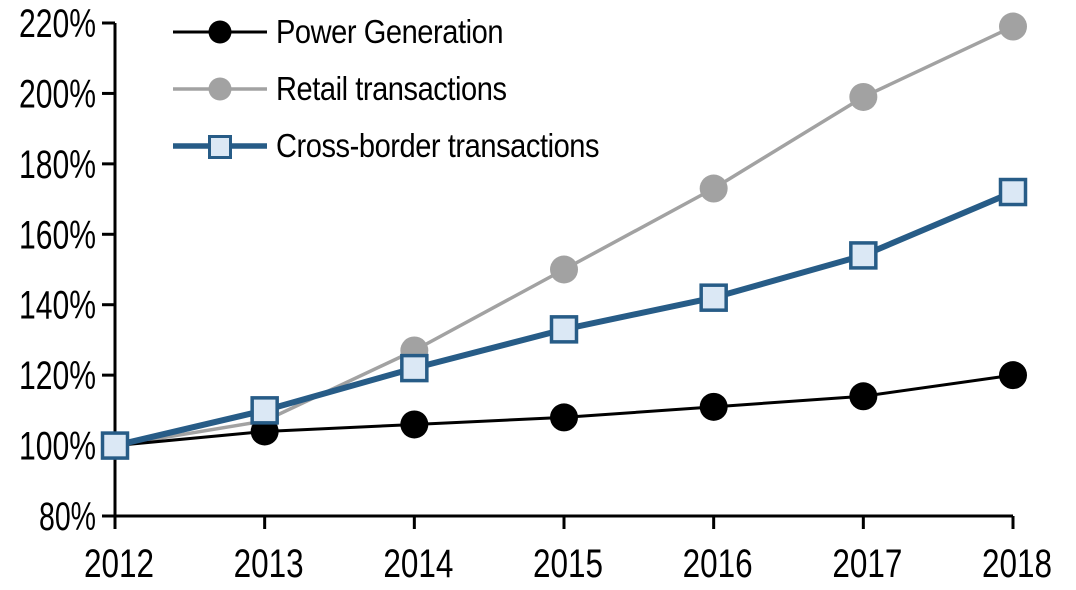  What do you see at coordinates (57, 376) in the screenshot?
I see `y-tick-label: 120%` at bounding box center [57, 376].